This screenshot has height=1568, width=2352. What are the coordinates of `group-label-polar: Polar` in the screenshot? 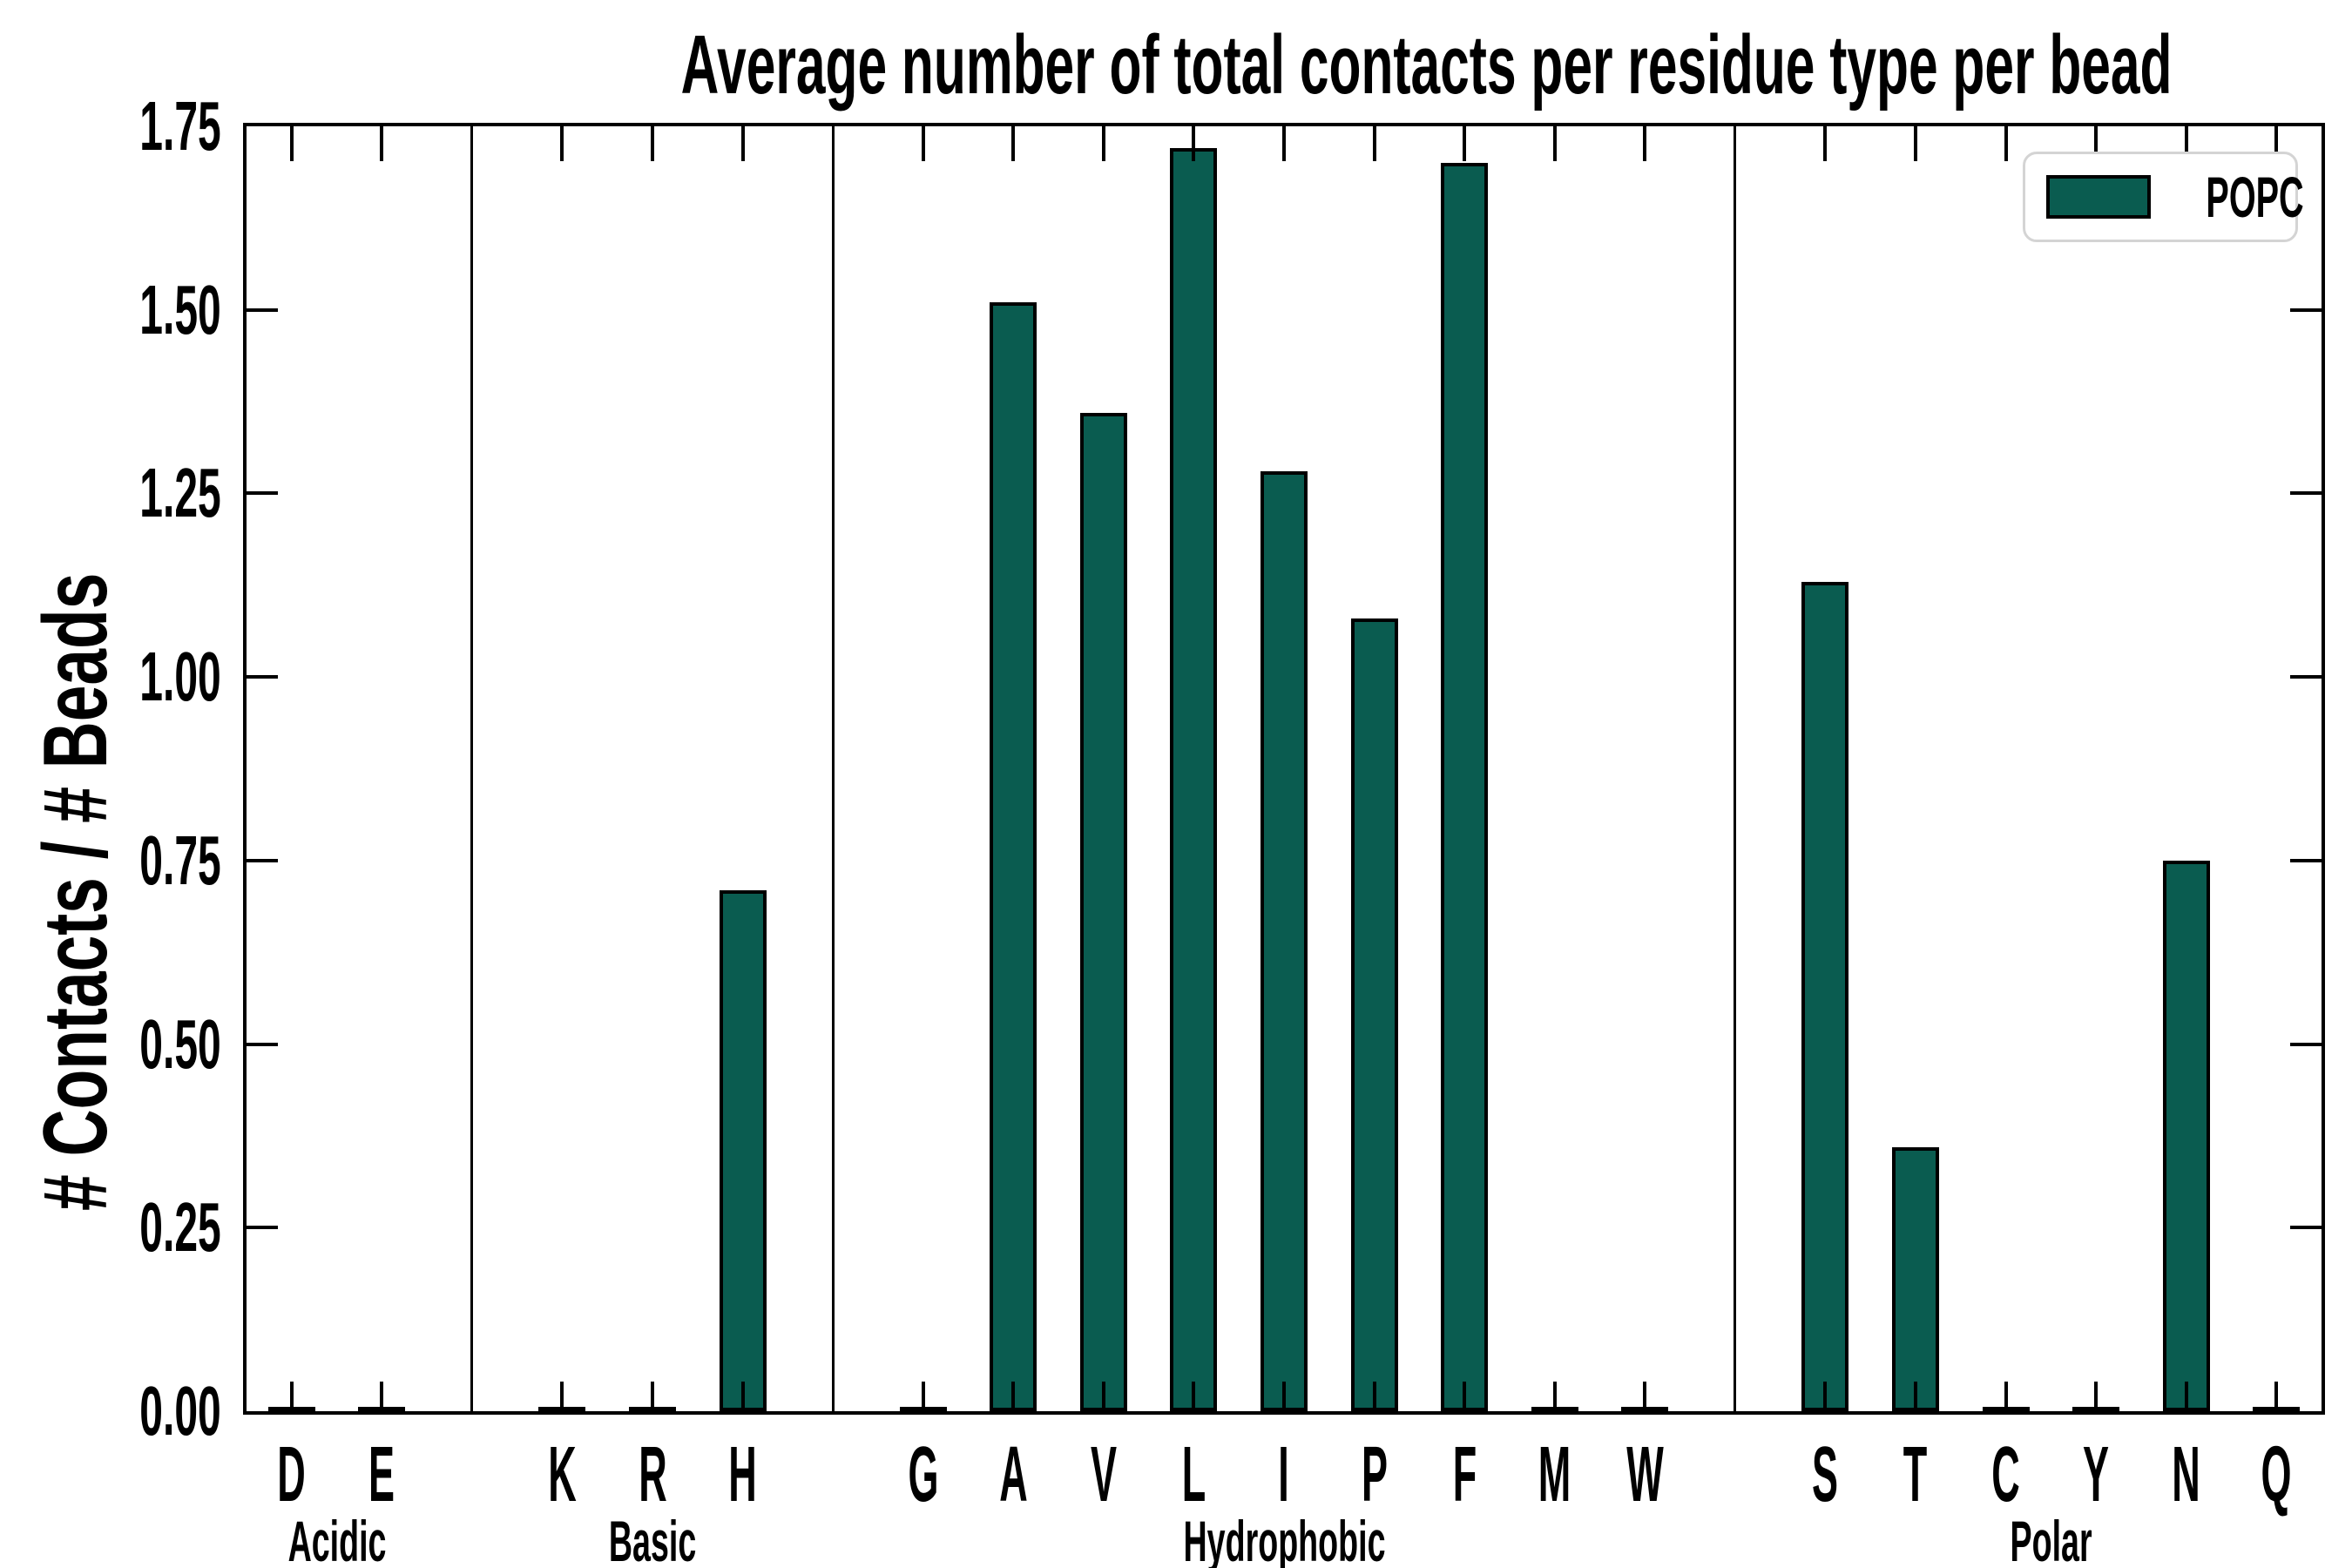 It's located at (2050, 1540).